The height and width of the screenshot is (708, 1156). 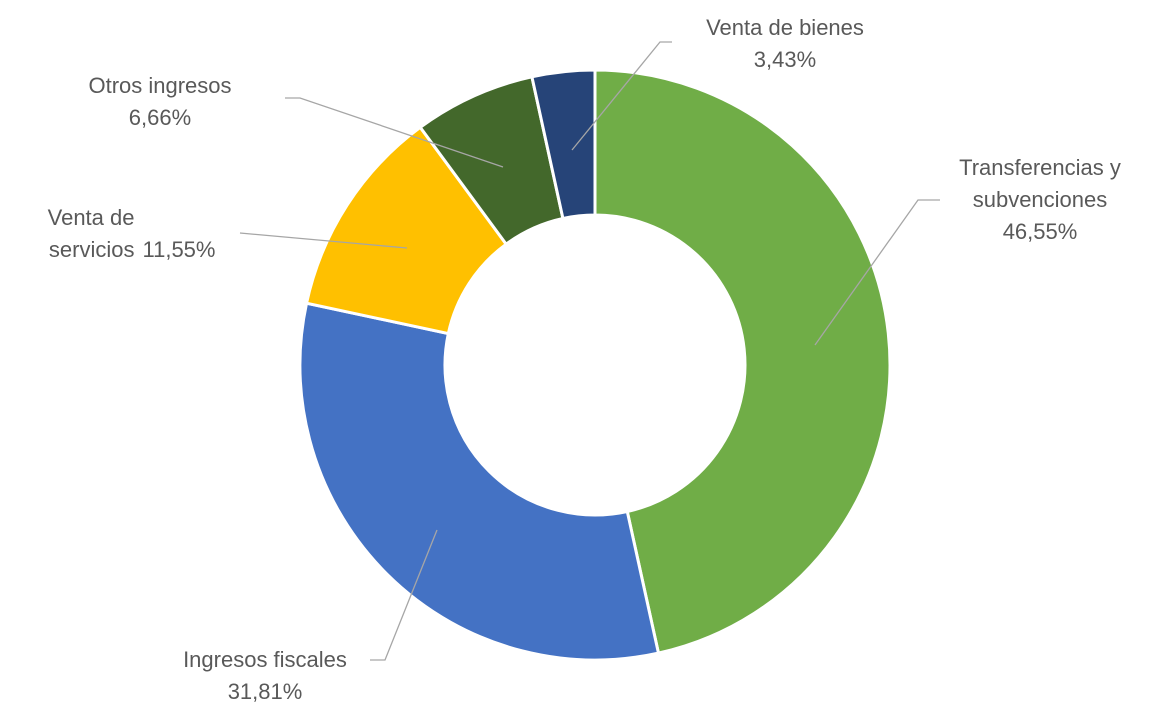 What do you see at coordinates (91, 233) in the screenshot?
I see `category-label: Venta de servicios` at bounding box center [91, 233].